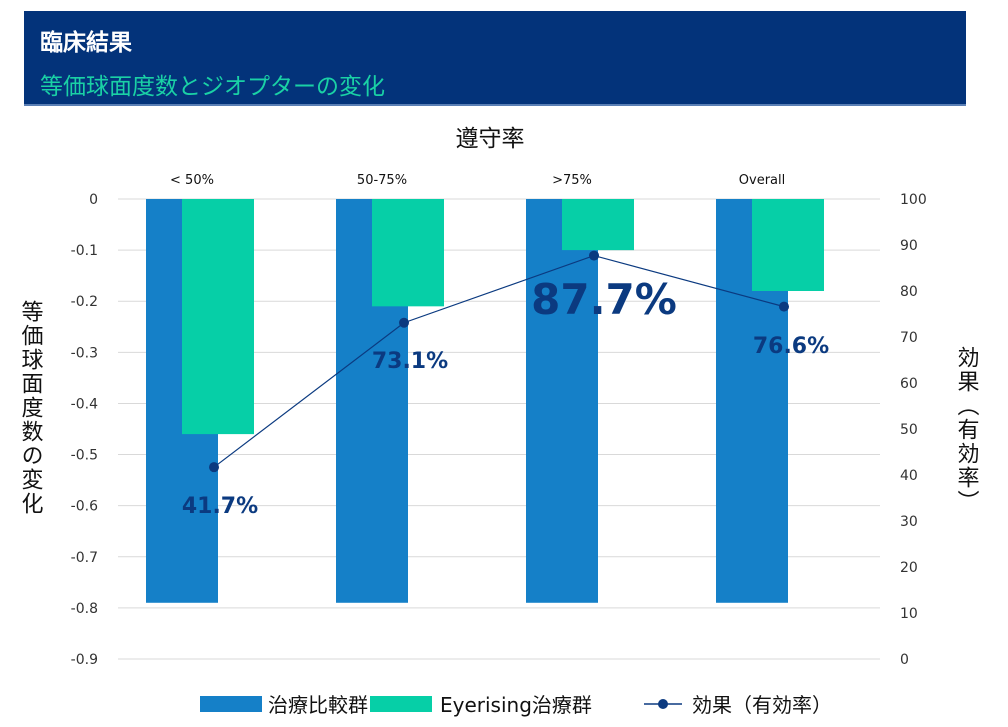 This screenshot has width=1008, height=727. Describe the element at coordinates (909, 430) in the screenshot. I see `y2-tick-label: 50` at that location.